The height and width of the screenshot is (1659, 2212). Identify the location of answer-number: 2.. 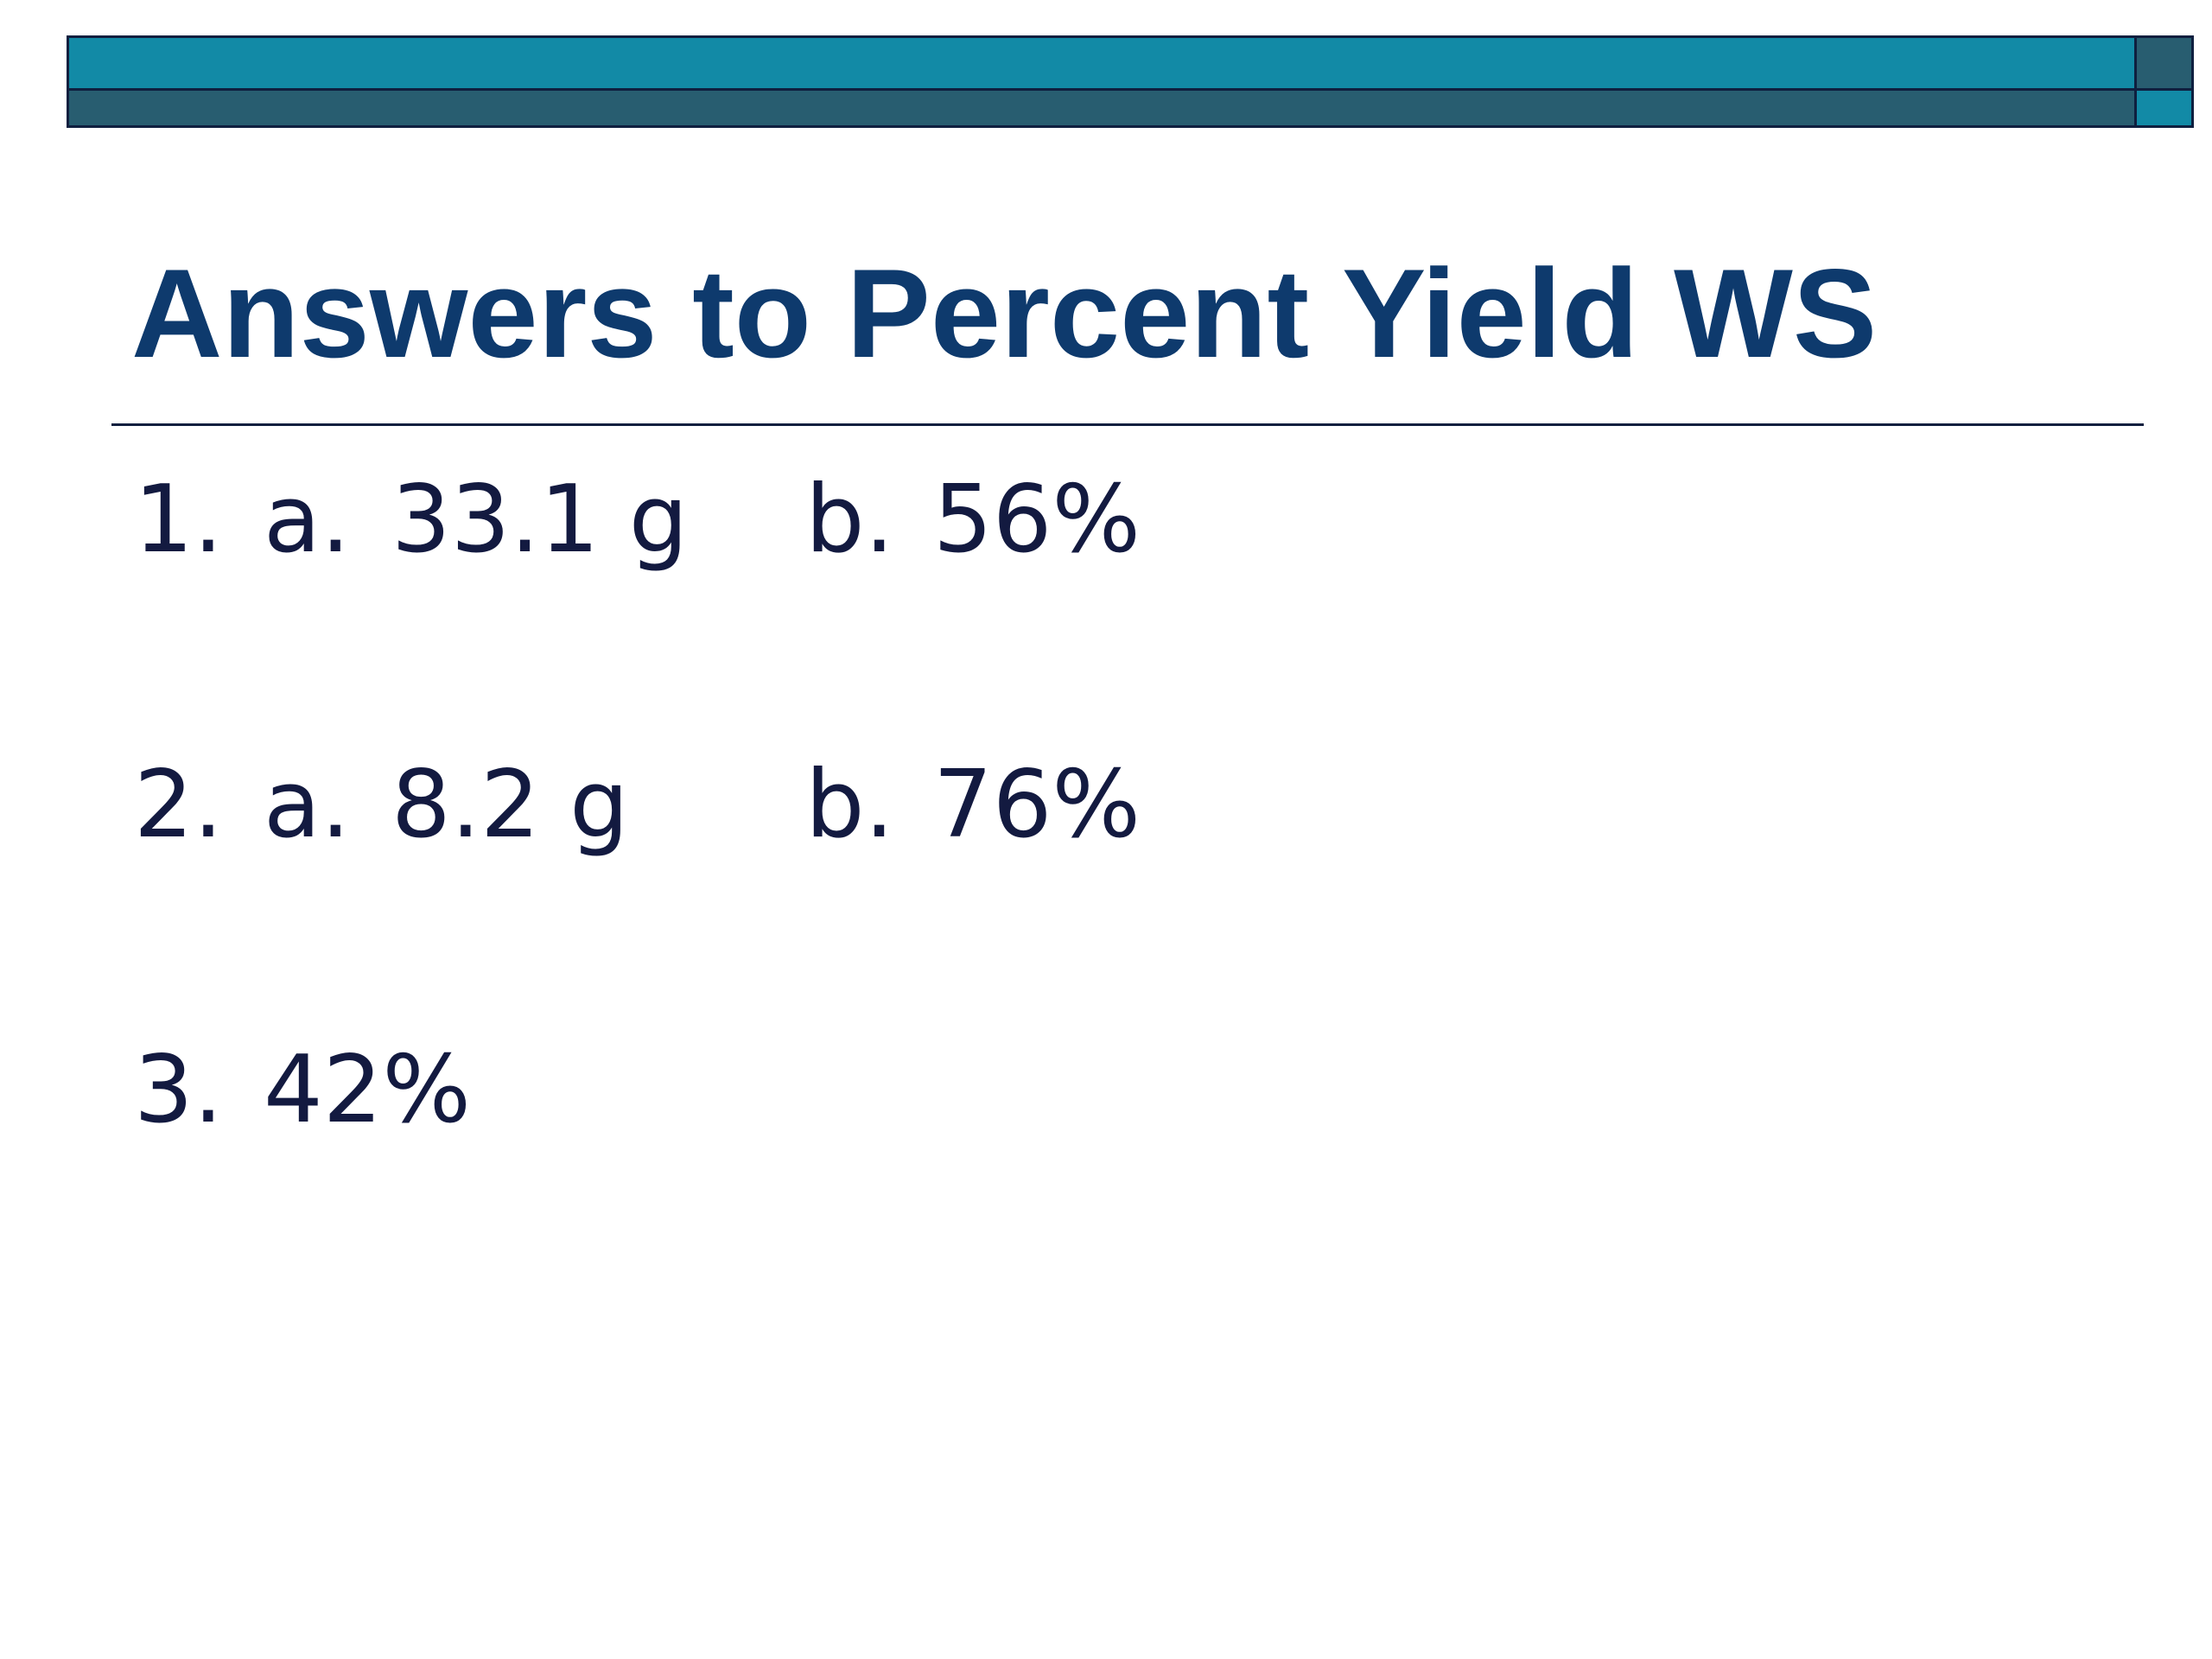
(179, 805).